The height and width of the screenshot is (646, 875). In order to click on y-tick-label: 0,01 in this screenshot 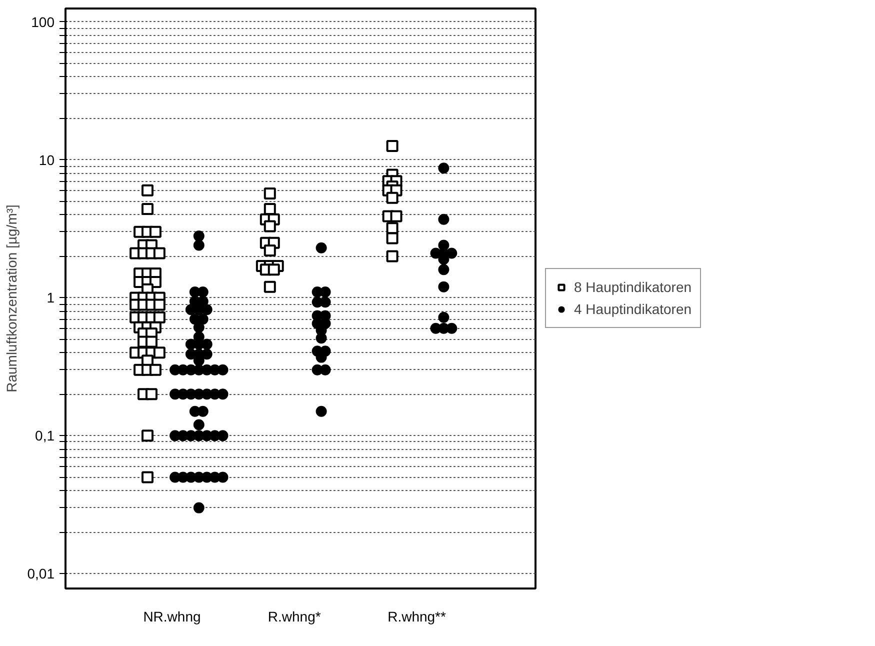, I will do `click(41, 574)`.